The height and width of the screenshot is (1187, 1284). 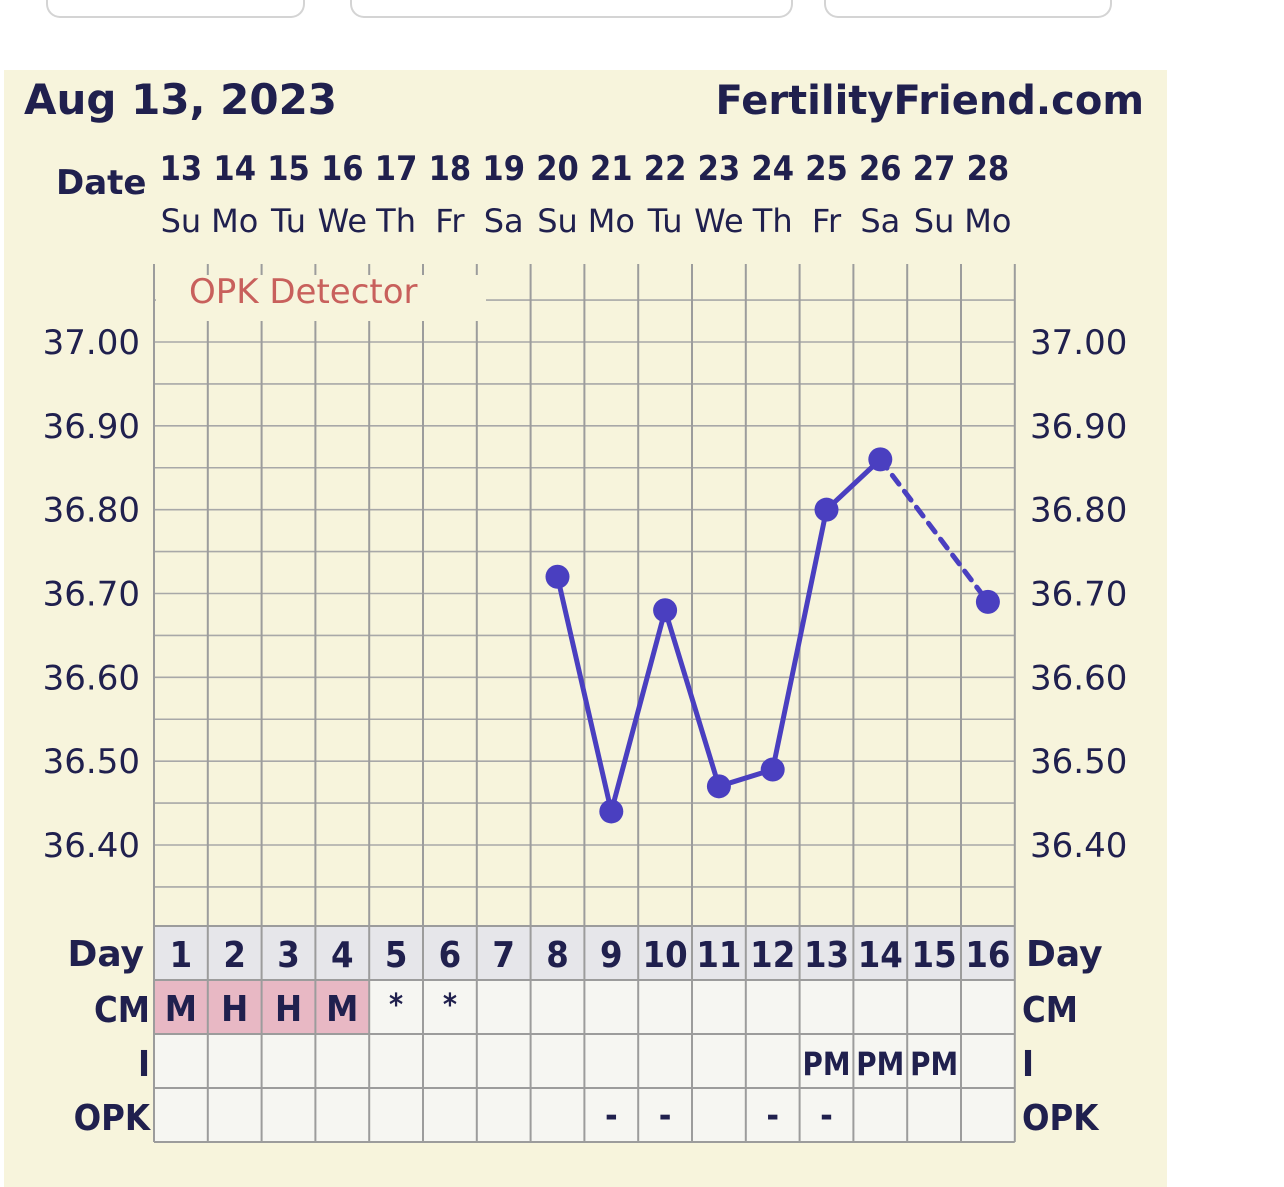 I want to click on cycle-table, so click(x=584, y=1034).